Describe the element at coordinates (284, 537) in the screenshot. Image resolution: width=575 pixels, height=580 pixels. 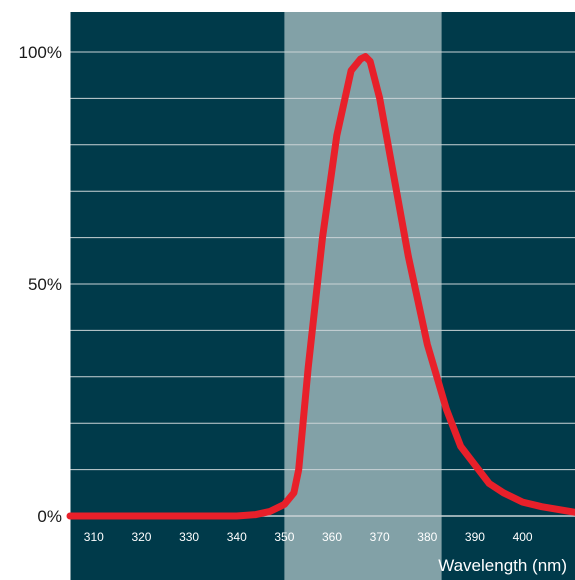
I see `x-tick-label: 350` at that location.